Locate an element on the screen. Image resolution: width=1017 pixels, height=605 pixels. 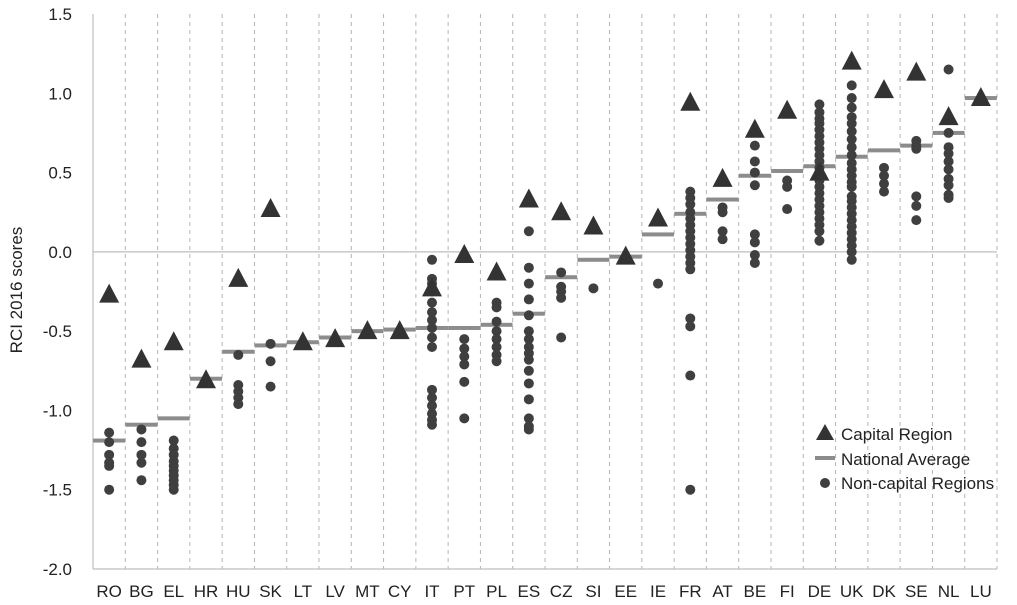
y-tick-label: 0.5 is located at coordinates (60, 173).